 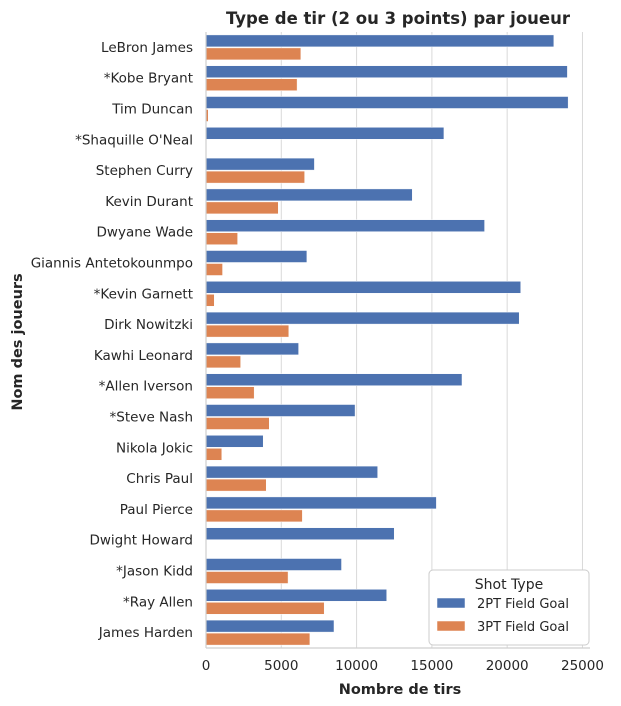 What do you see at coordinates (281, 666) in the screenshot?
I see `x-tick-label-5000: 5000` at bounding box center [281, 666].